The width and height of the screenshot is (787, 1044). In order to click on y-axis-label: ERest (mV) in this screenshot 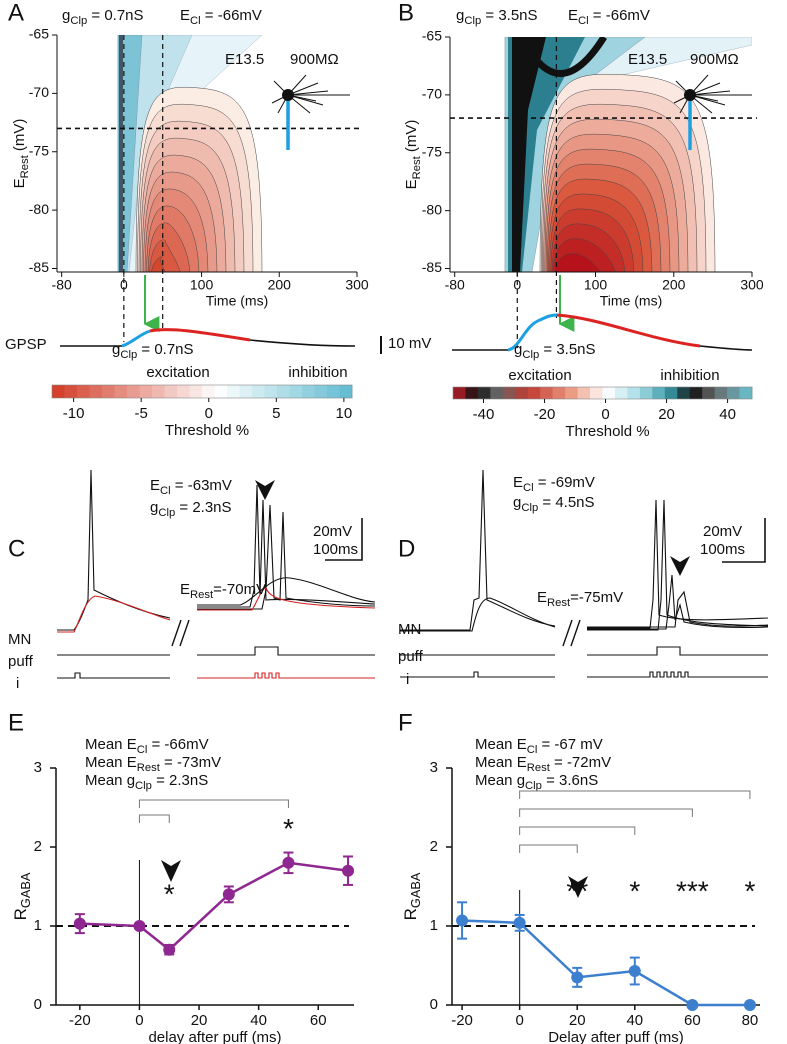, I will do `click(413, 155)`.